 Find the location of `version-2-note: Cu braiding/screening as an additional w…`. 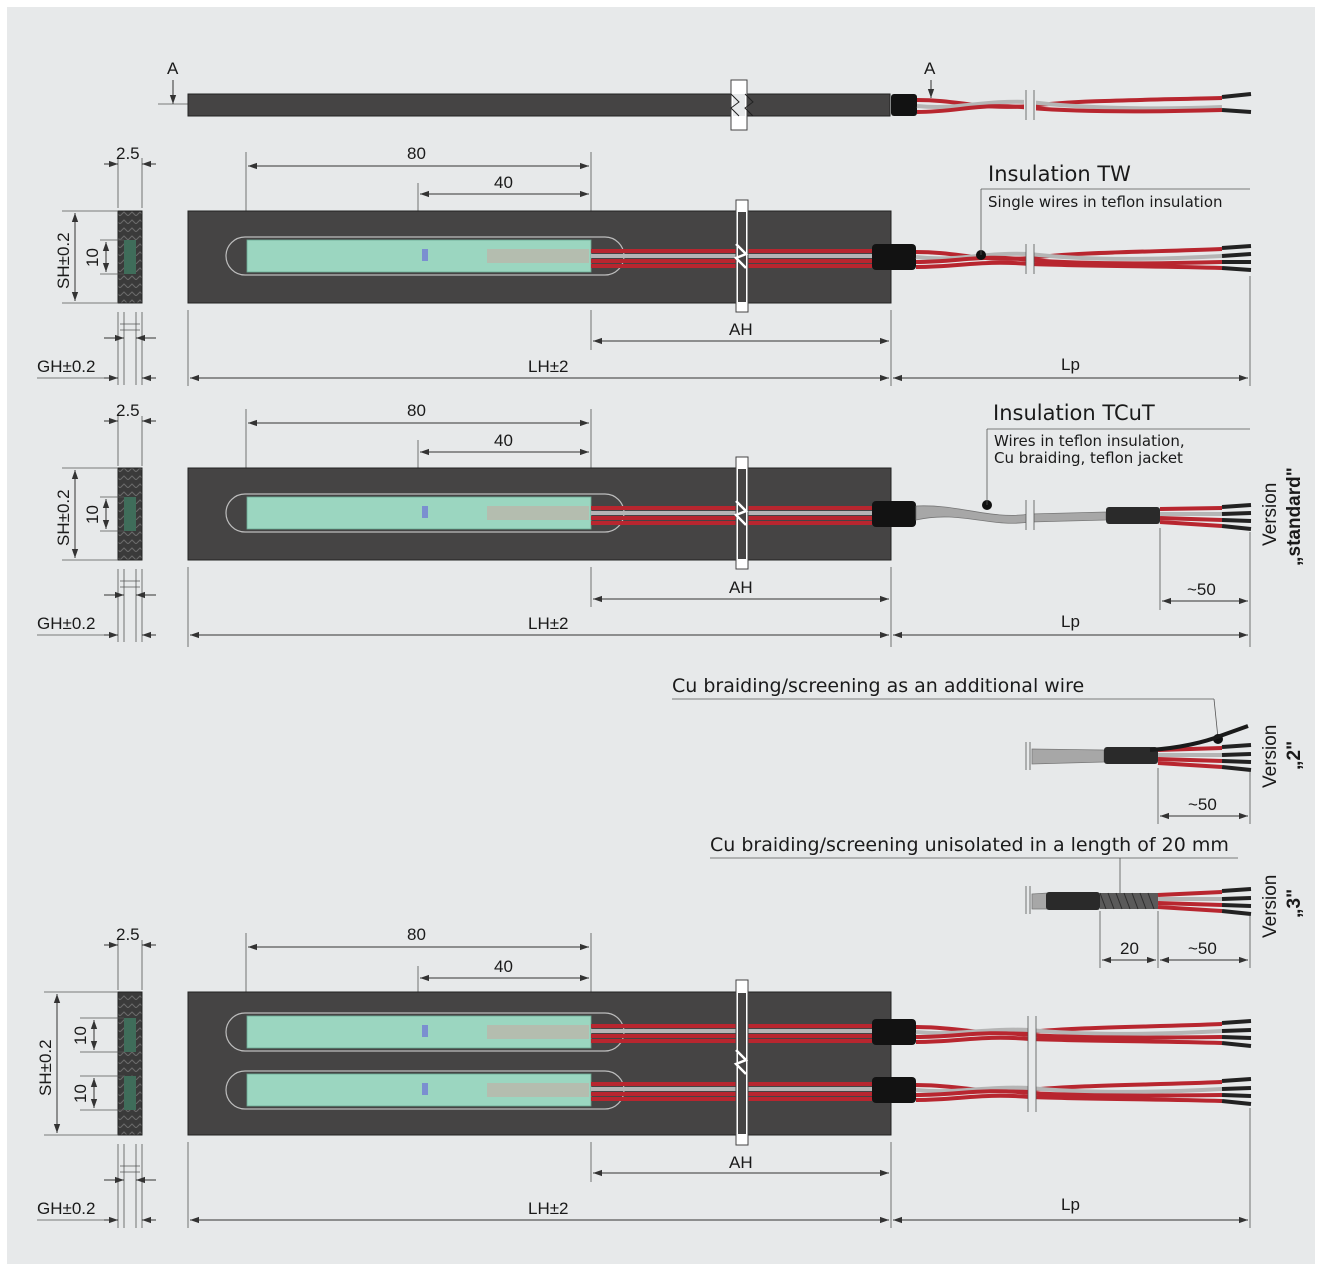

version-2-note: Cu braiding/screening as an additional w… is located at coordinates (878, 686).